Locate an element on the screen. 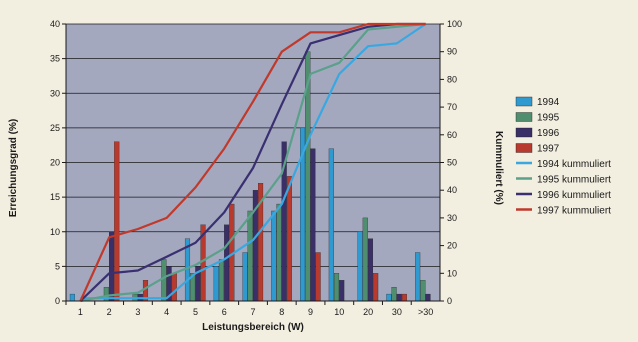 The width and height of the screenshot is (638, 342). y-axis-title: Erreichungsgrad (%) is located at coordinates (13, 168).